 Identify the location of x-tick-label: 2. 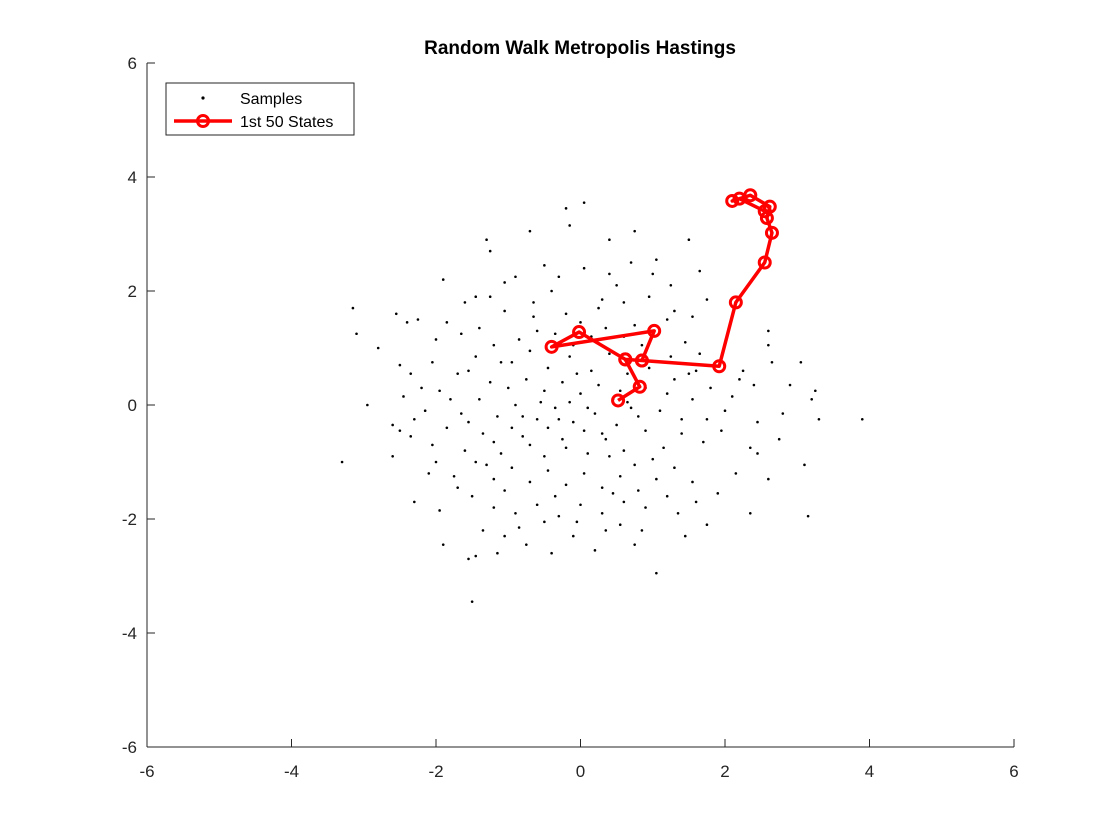
(724, 771).